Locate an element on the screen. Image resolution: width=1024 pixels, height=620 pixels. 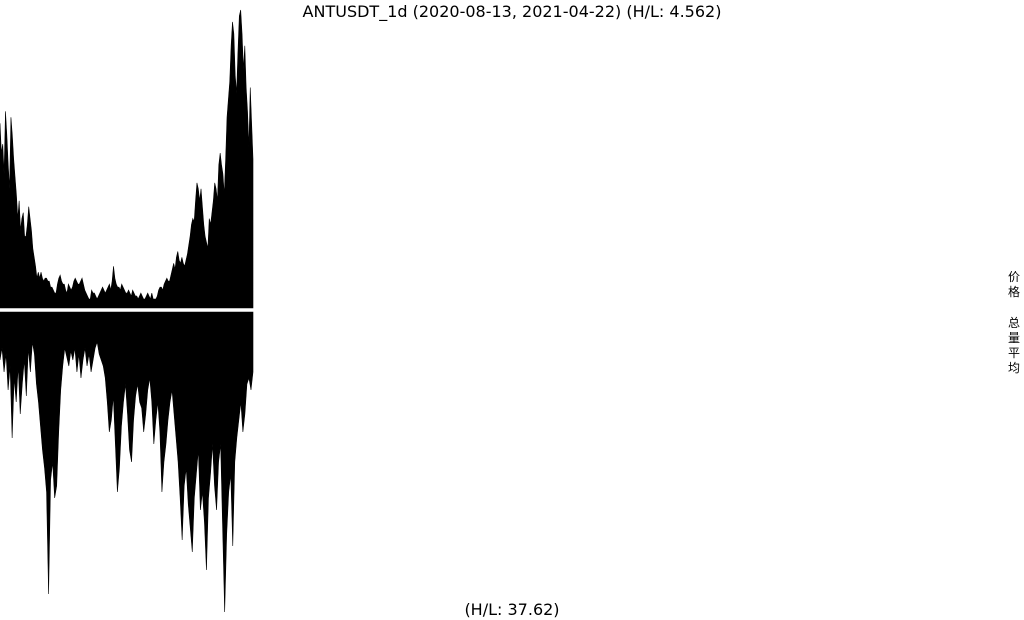
price-axis-label: 价格 is located at coordinates (1013, 284).